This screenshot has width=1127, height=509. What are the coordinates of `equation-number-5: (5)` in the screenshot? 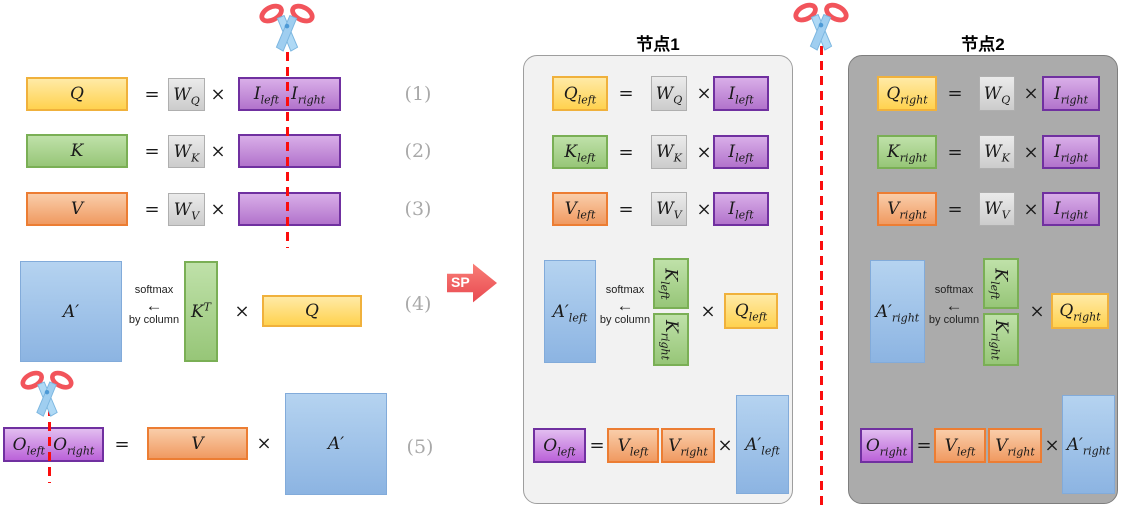 It's located at (420, 447).